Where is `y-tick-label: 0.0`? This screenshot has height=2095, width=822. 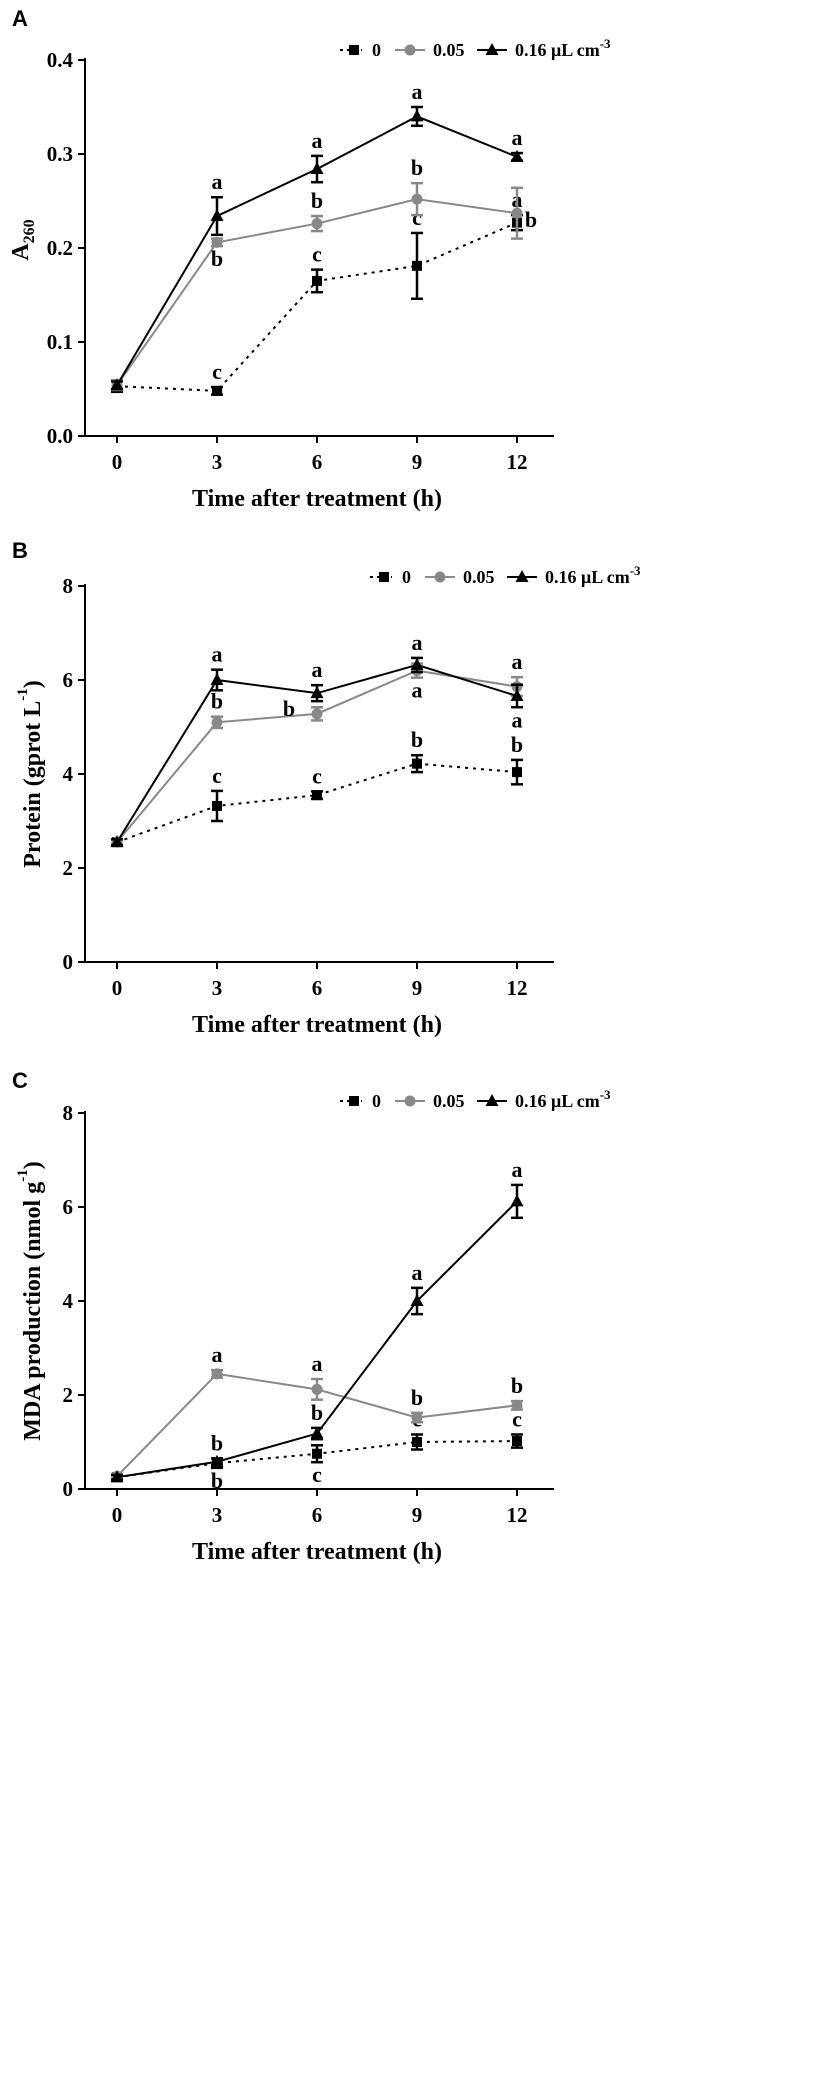 y-tick-label: 0.0 is located at coordinates (60, 436).